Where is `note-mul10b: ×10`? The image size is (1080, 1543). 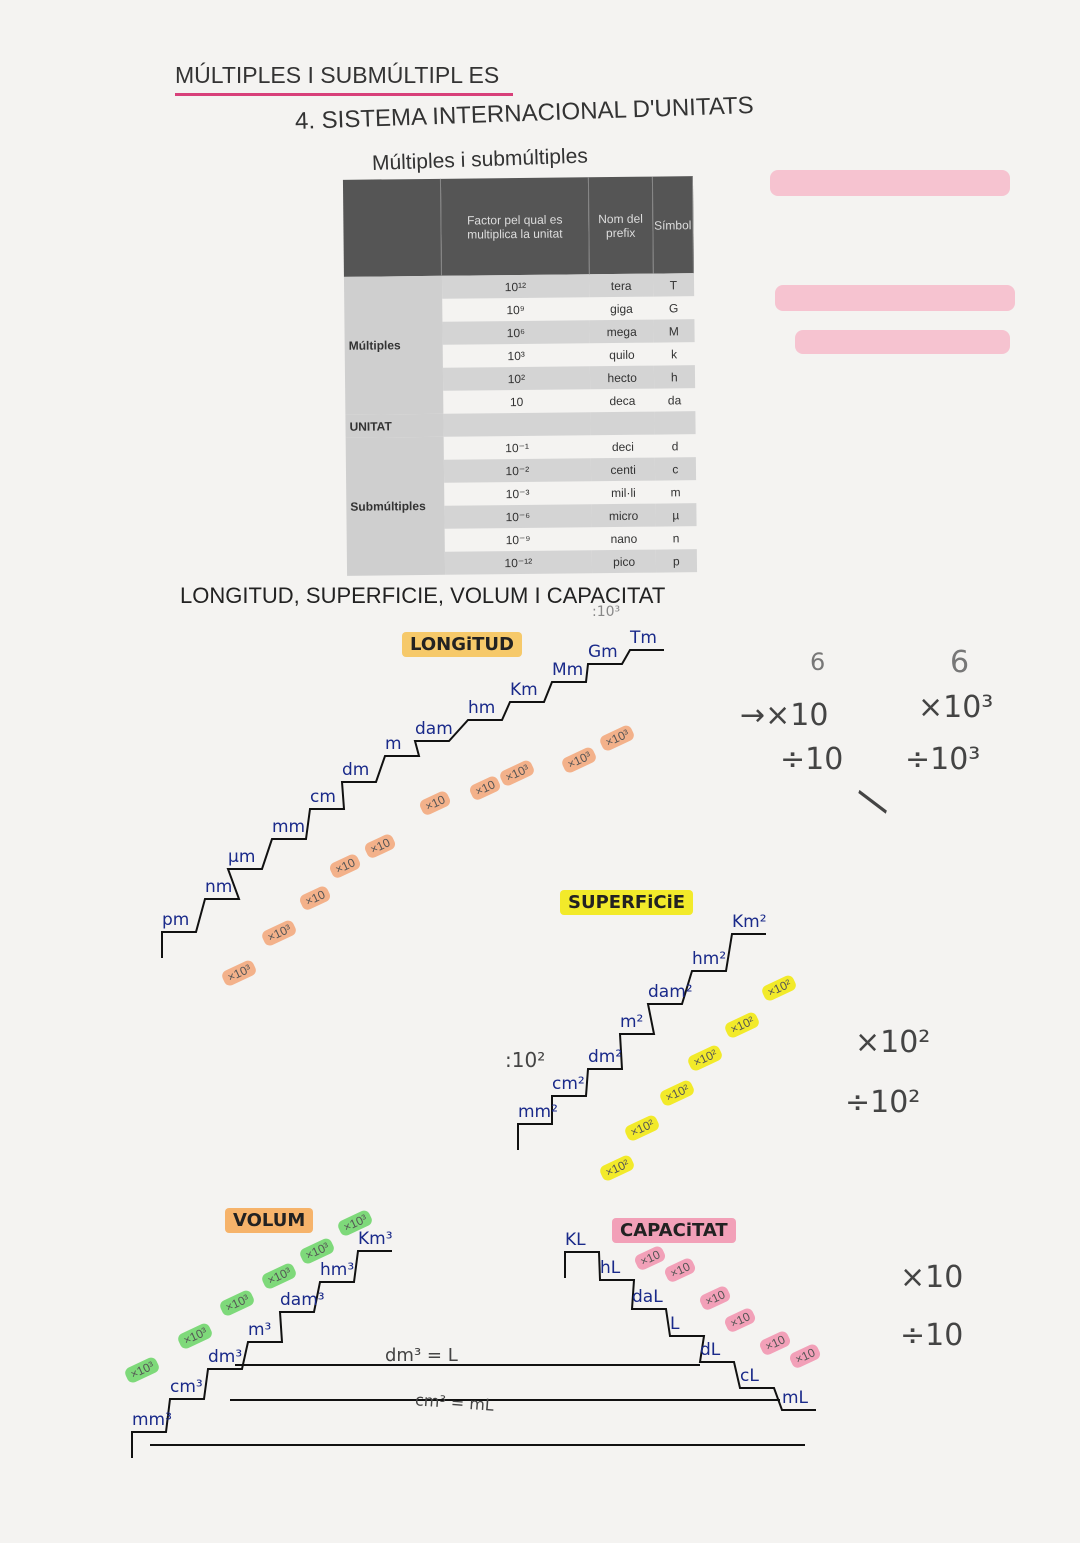 note-mul10b: ×10 is located at coordinates (932, 1277).